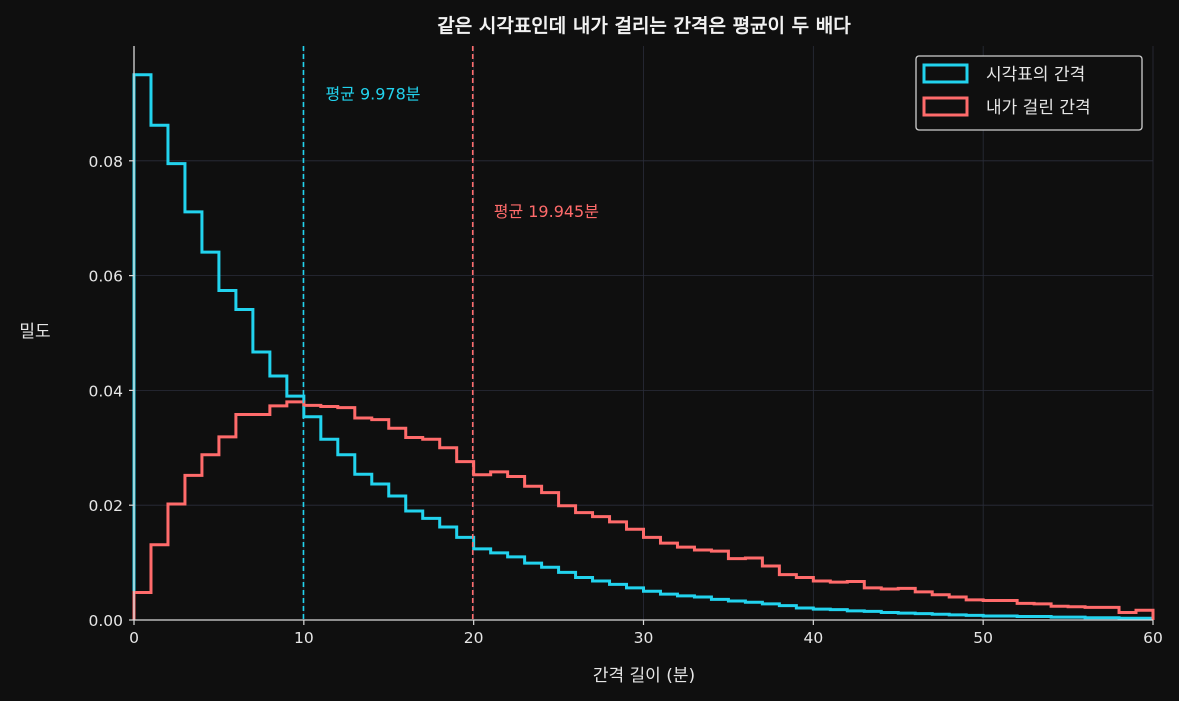  I want to click on mean-annotation-schedule: 평균 9.978분, so click(372, 93).